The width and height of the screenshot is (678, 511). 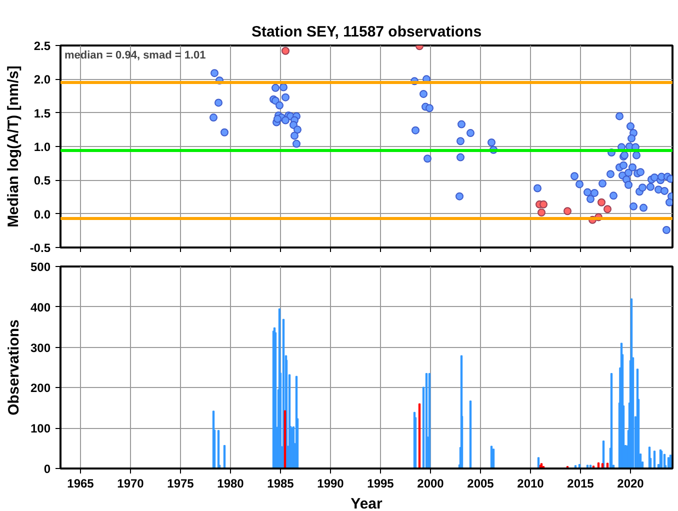 What do you see at coordinates (13, 368) in the screenshot?
I see `y-axis-title: Observations` at bounding box center [13, 368].